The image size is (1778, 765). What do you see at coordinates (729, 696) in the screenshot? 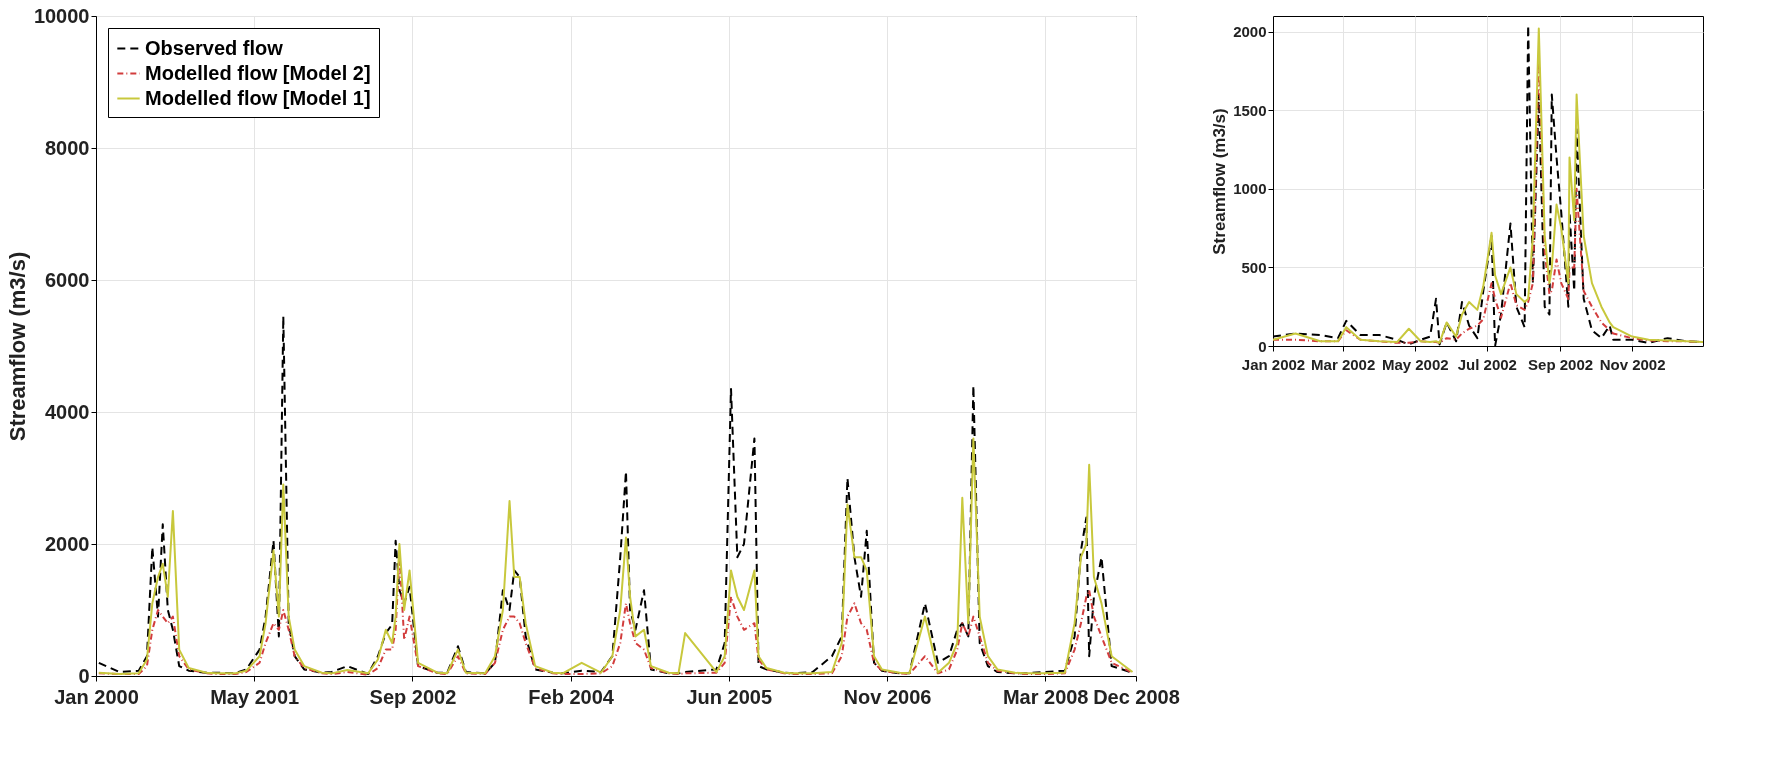
I see `x-tick-label: Jun 2005` at bounding box center [729, 696].